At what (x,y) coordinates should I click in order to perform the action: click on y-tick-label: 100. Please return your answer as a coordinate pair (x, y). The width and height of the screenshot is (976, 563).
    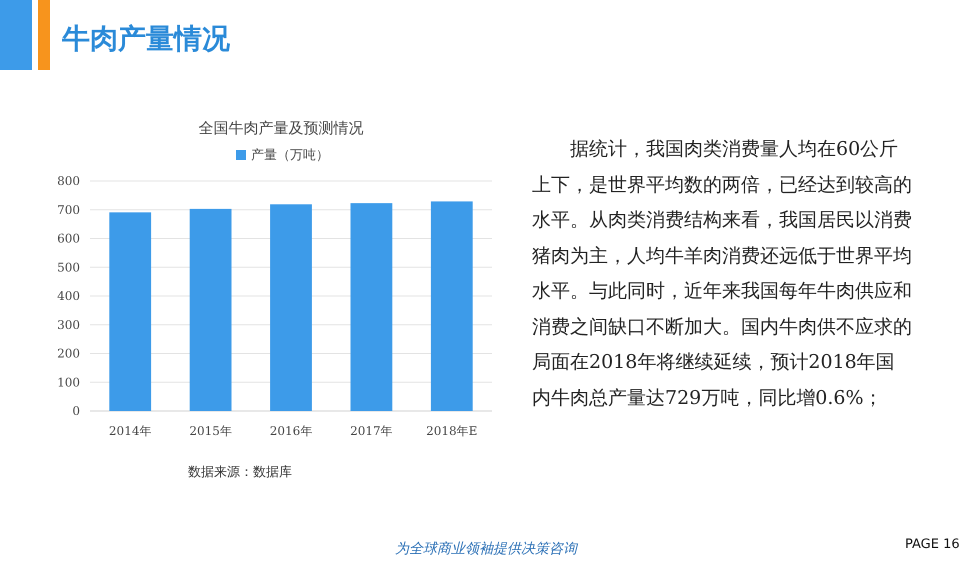
    Looking at the image, I should click on (68, 382).